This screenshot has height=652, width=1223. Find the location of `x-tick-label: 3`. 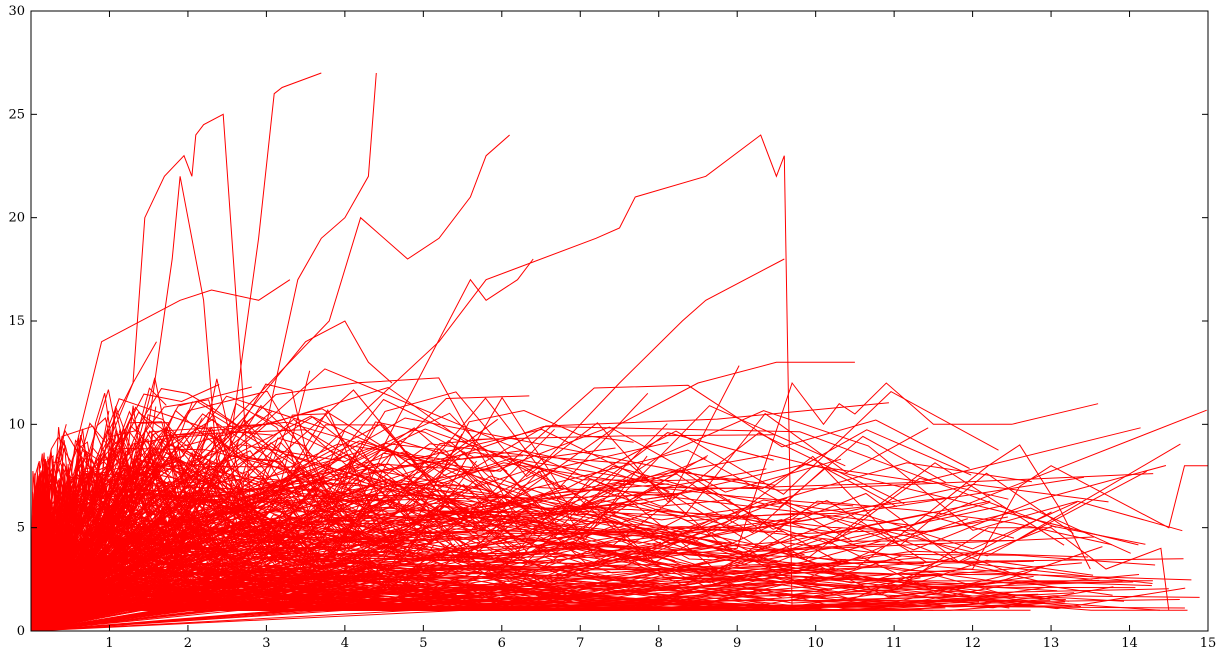

x-tick-label: 3 is located at coordinates (266, 643).